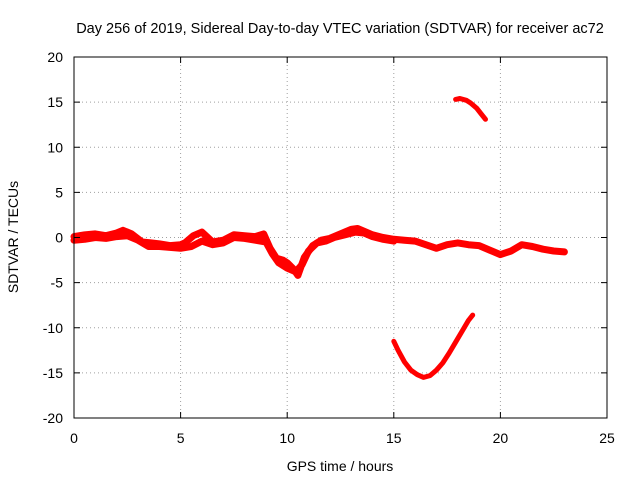 The width and height of the screenshot is (640, 480). What do you see at coordinates (394, 438) in the screenshot?
I see `x-tick-label: 15` at bounding box center [394, 438].